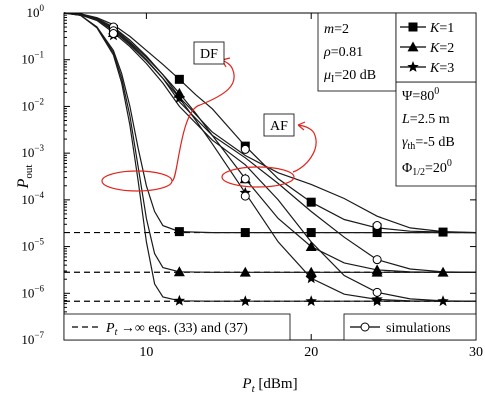 This screenshot has height=402, width=485. What do you see at coordinates (420, 95) in the screenshot?
I see `svg-text: Ψ=800` at bounding box center [420, 95].